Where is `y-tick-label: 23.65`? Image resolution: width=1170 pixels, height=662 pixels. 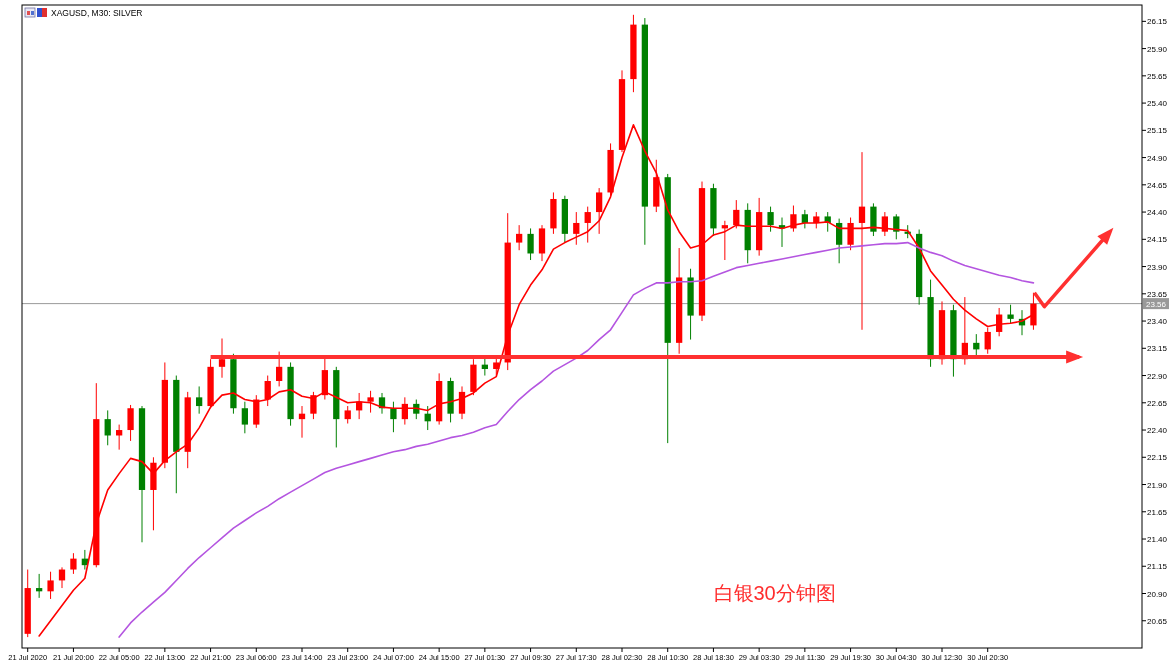
y-tick-label: 23.65 is located at coordinates (1157, 294).